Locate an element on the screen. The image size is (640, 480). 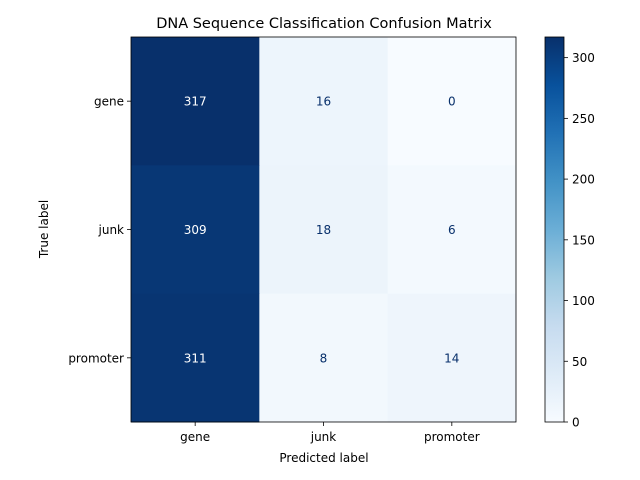
cell-value-label: 18 is located at coordinates (323, 230).